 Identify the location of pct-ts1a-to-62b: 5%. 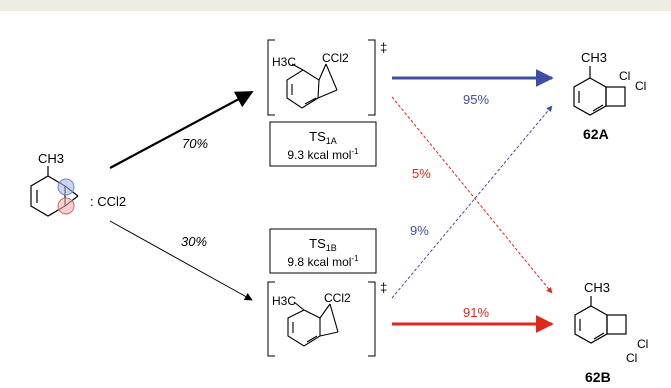
(421, 173).